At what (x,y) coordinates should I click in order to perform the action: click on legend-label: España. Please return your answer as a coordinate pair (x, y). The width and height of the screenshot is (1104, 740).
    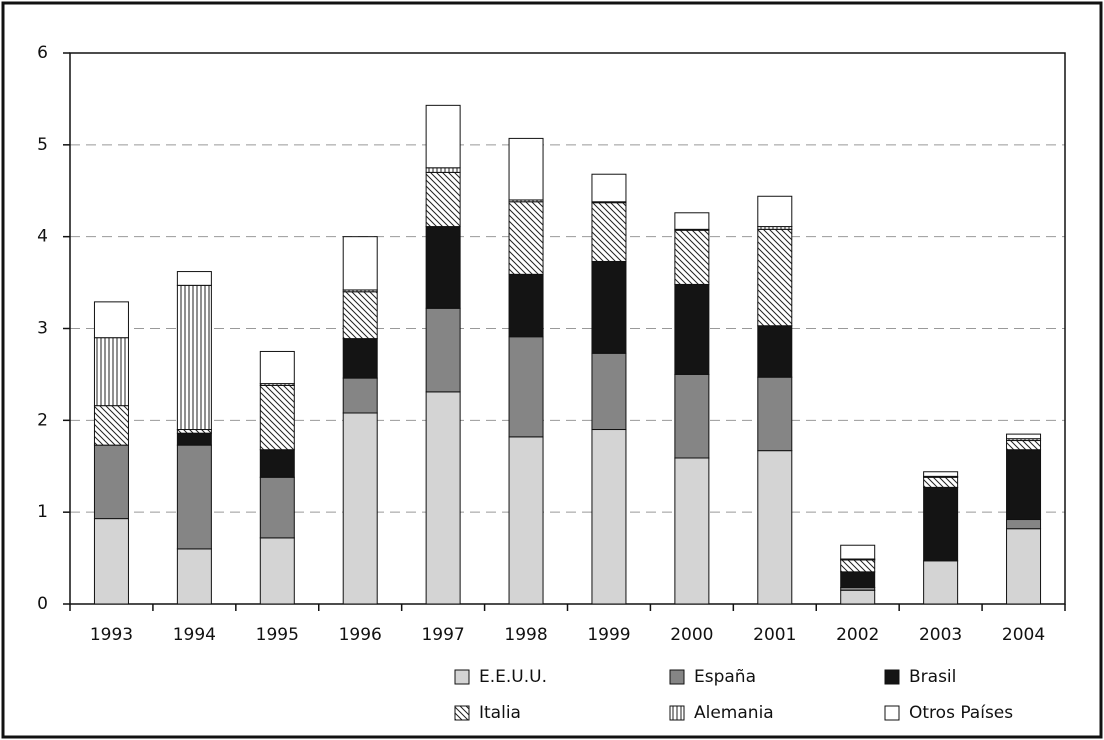
    Looking at the image, I should click on (725, 677).